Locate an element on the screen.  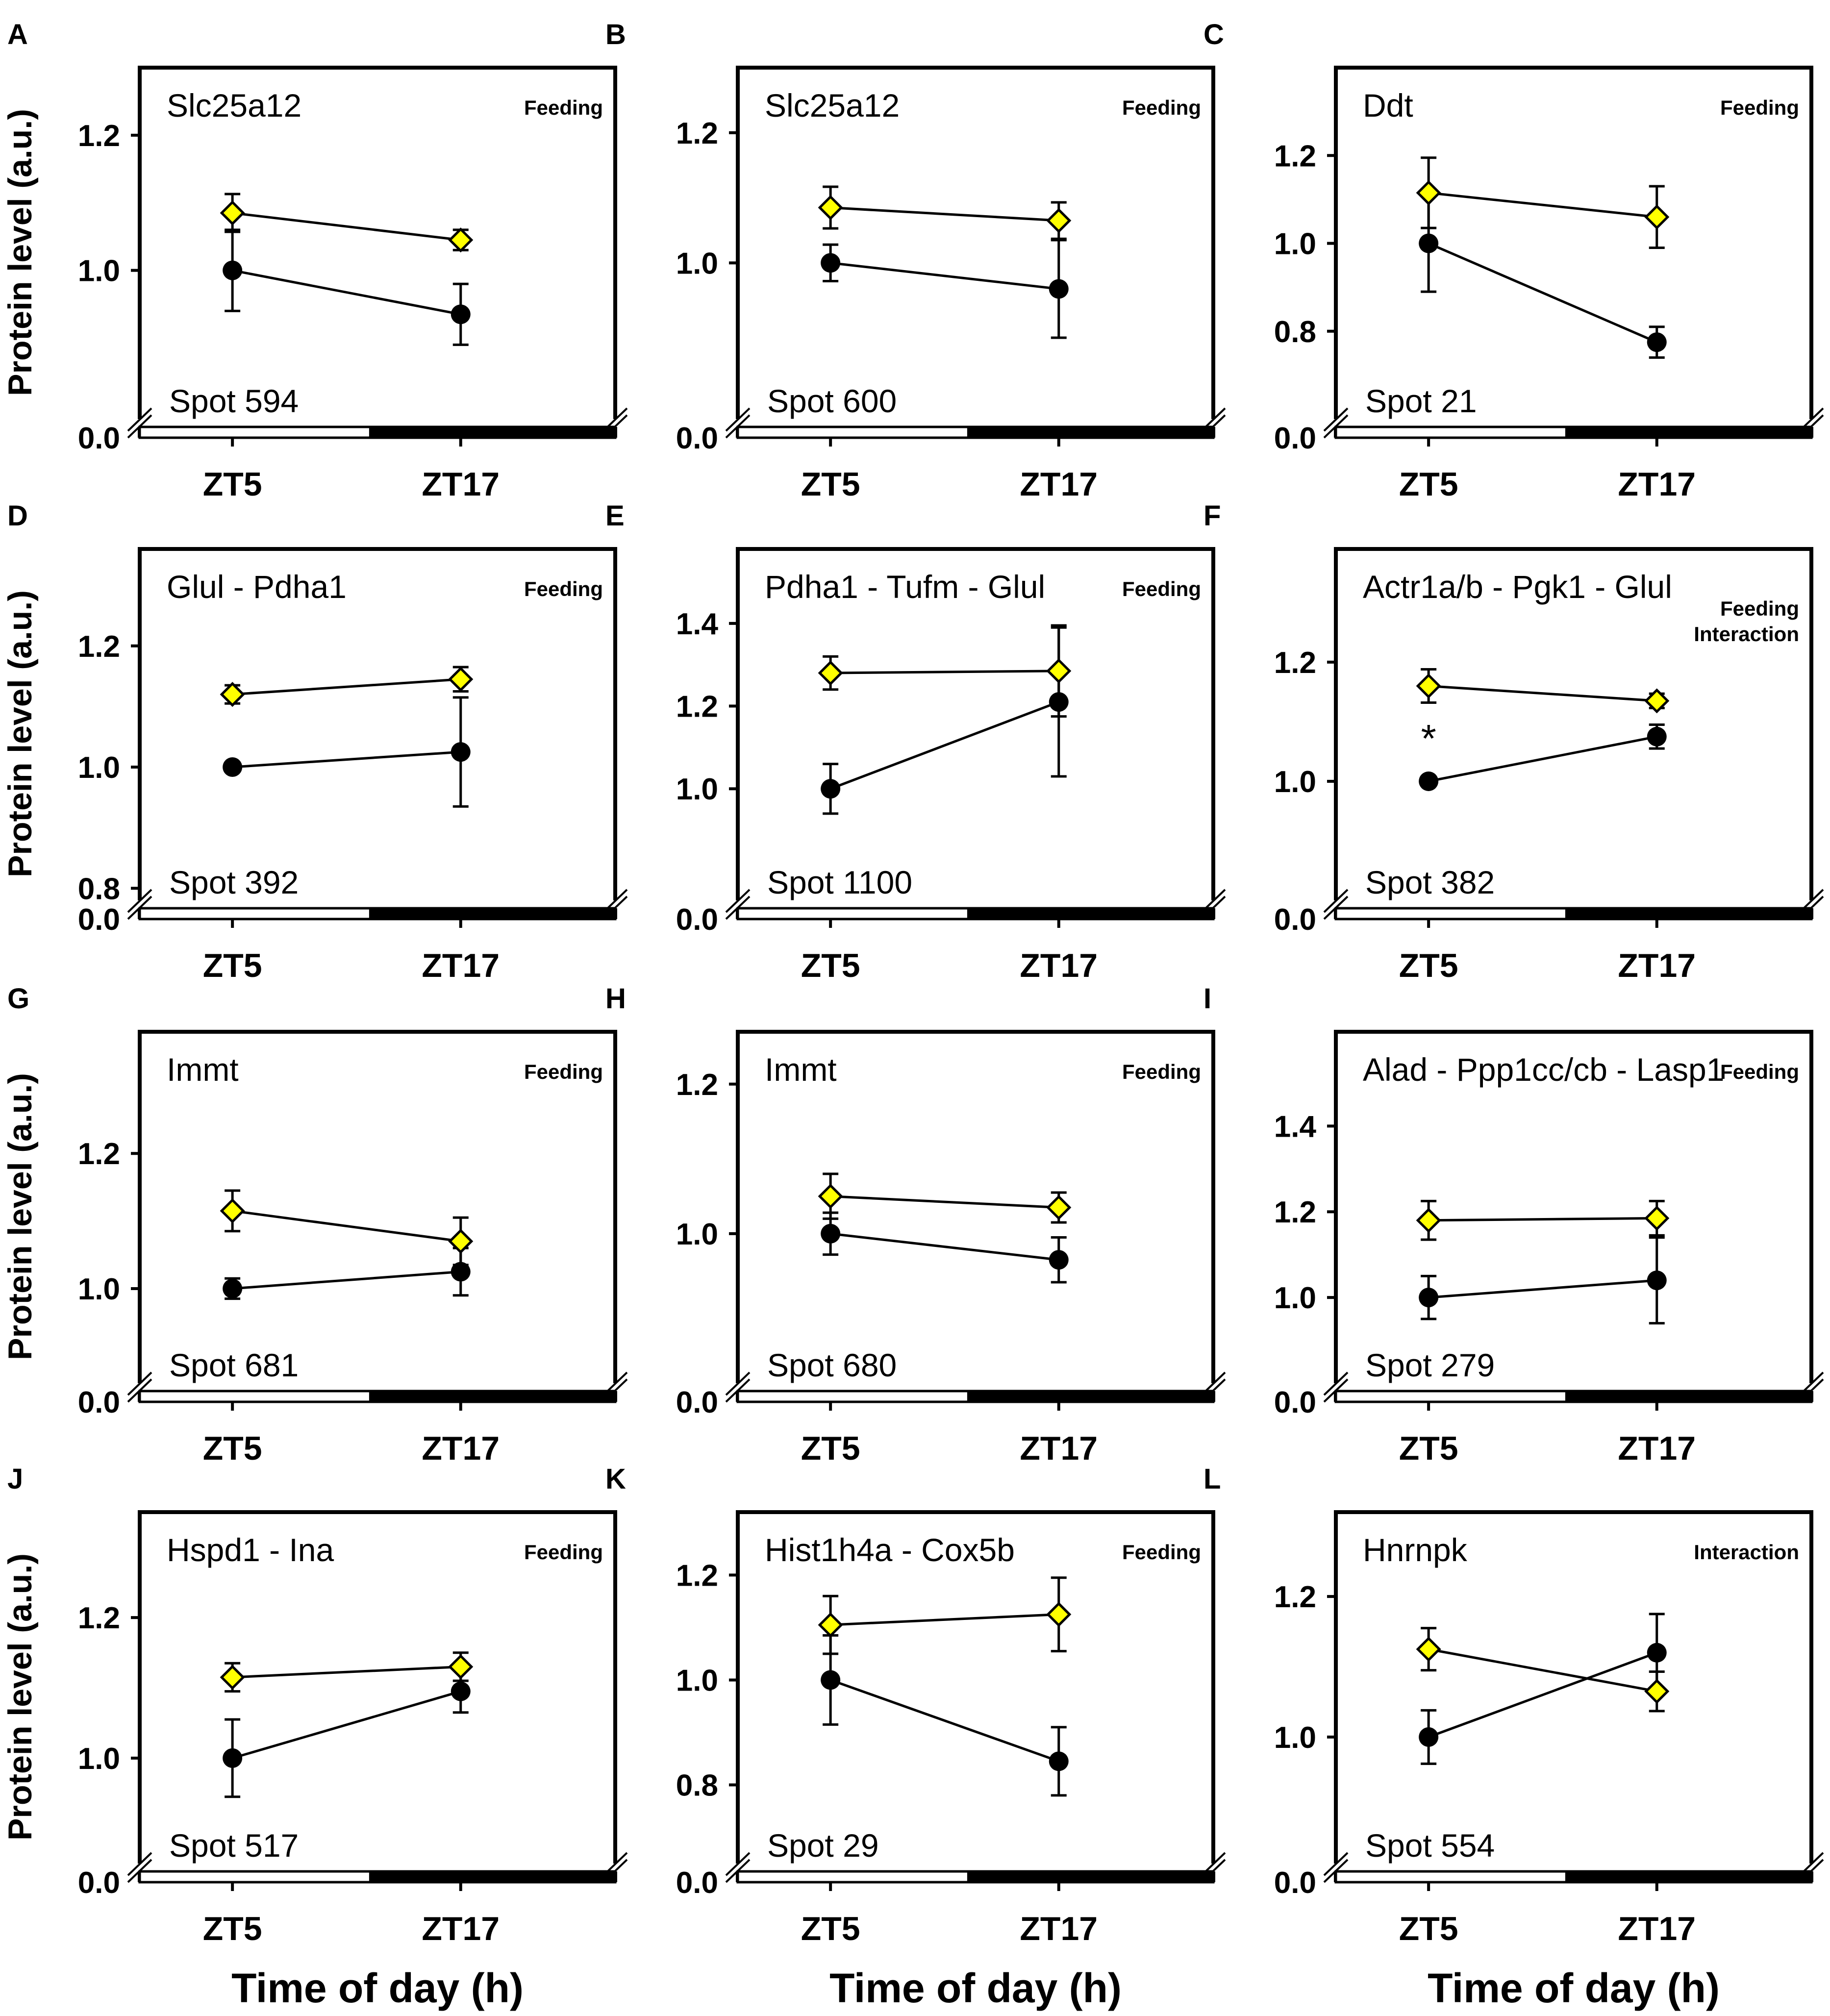
panel-A: A 1.0 1.2 0.0 ZT5 ZT17 Slc25a12 Feeding Spot 594 is located at coordinates (317, 261).